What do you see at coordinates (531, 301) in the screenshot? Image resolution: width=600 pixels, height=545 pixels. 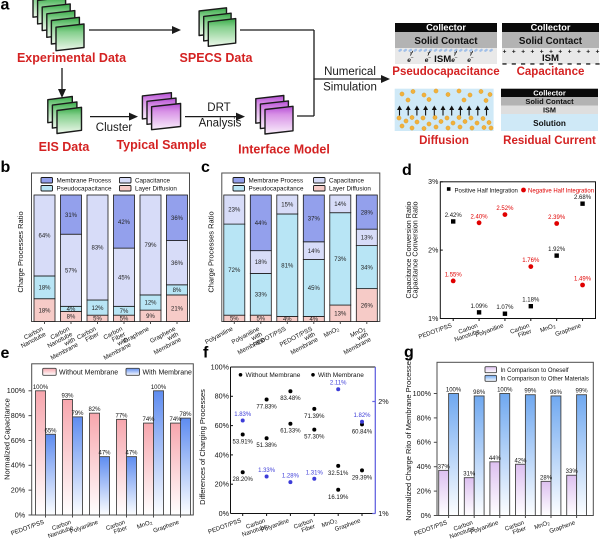 I see `svg-text: 1.18%` at bounding box center [531, 301].